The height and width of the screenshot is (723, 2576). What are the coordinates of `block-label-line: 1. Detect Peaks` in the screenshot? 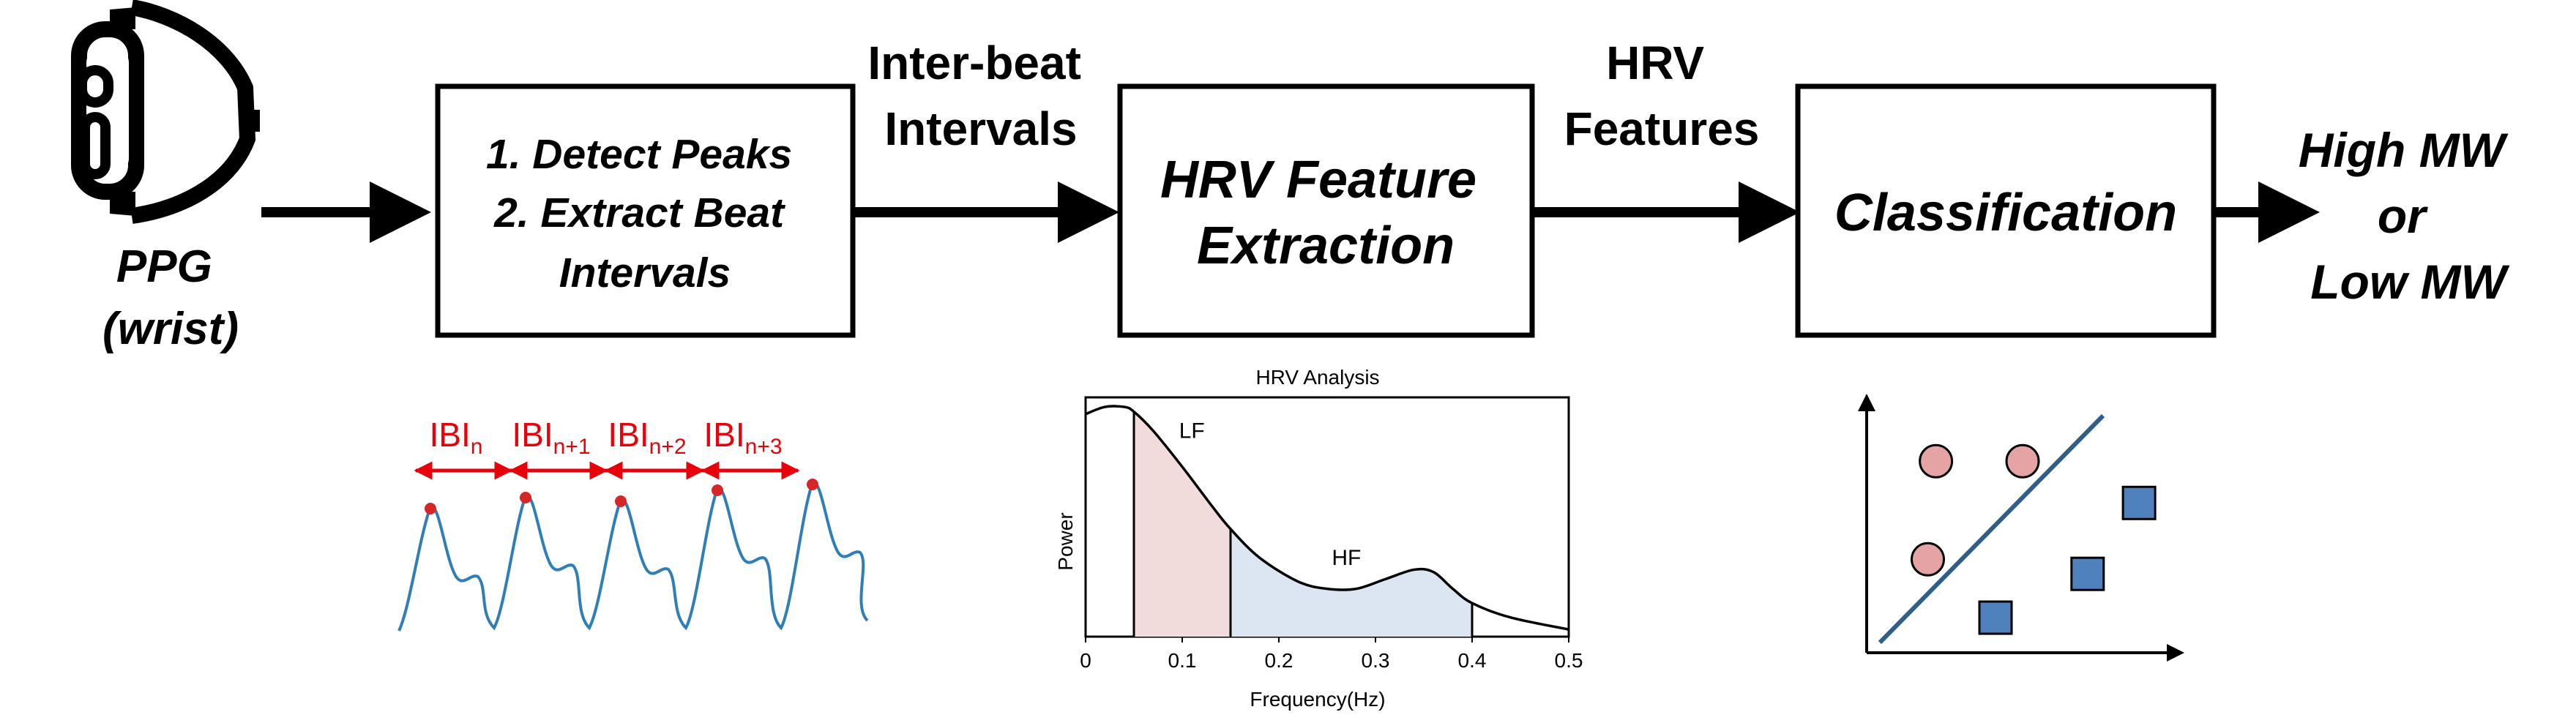 It's located at (639, 154).